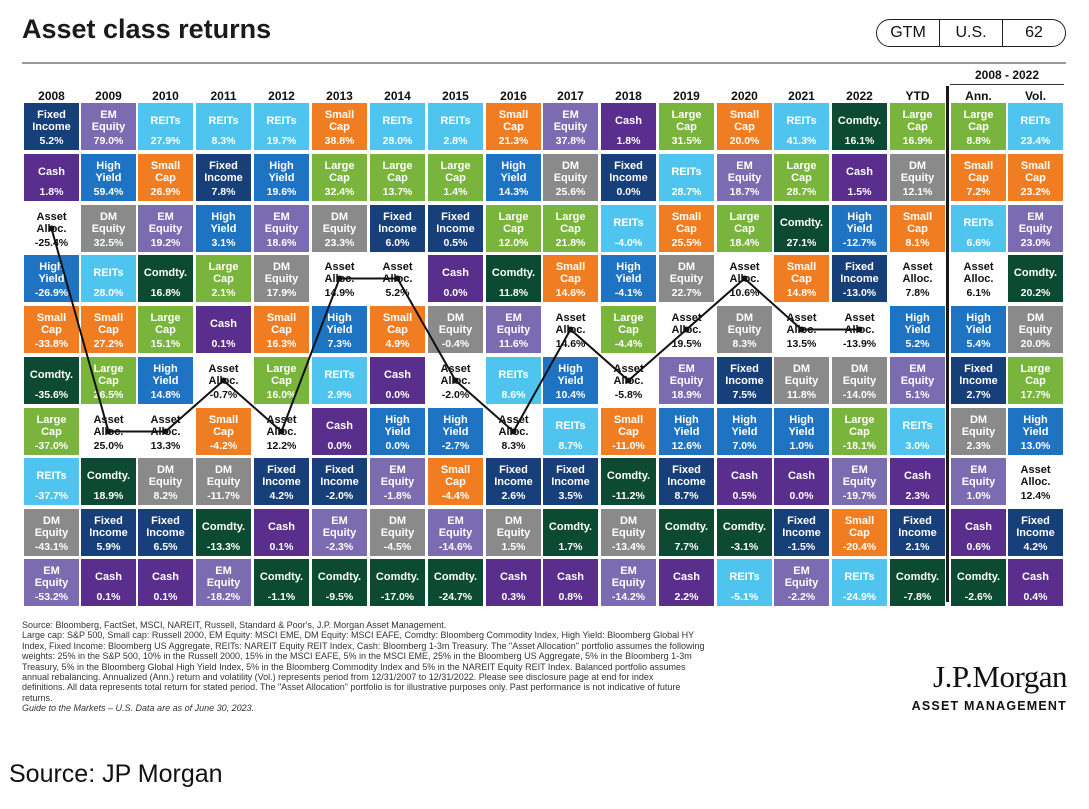 This screenshot has width=1089, height=809. I want to click on cell-return-value: 19.7%, so click(281, 141).